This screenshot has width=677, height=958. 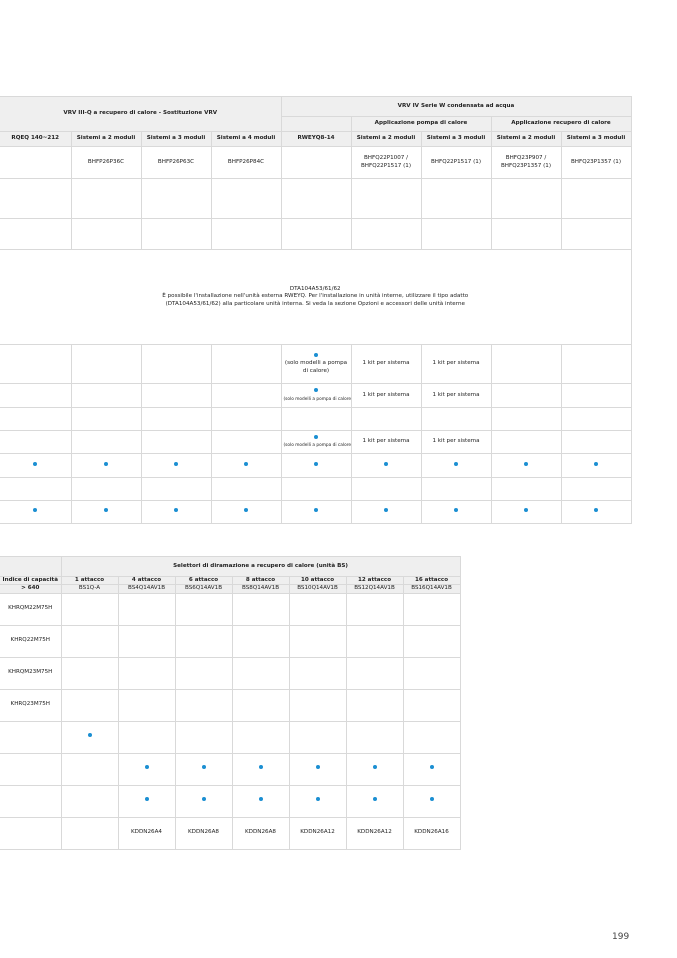 What do you see at coordinates (456, 162) in the screenshot?
I see `table-cell: BHFQ22P1517 (1)` at bounding box center [456, 162].